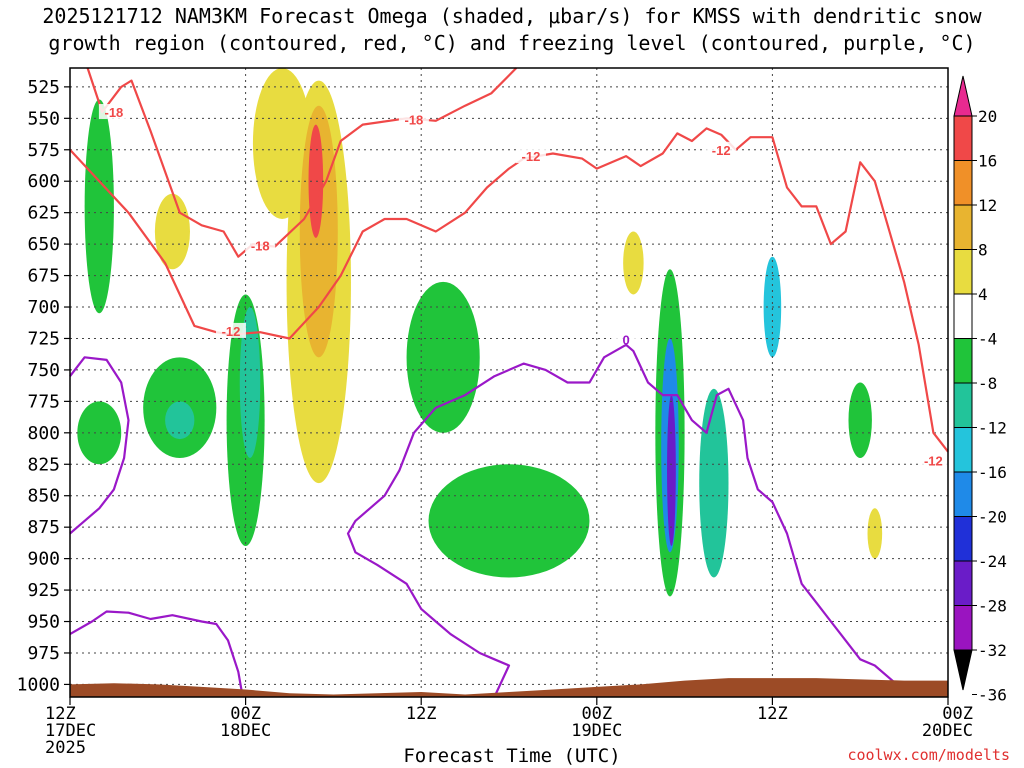 This screenshot has height=768, width=1024. I want to click on colorbar-label-3: 8, so click(983, 250).